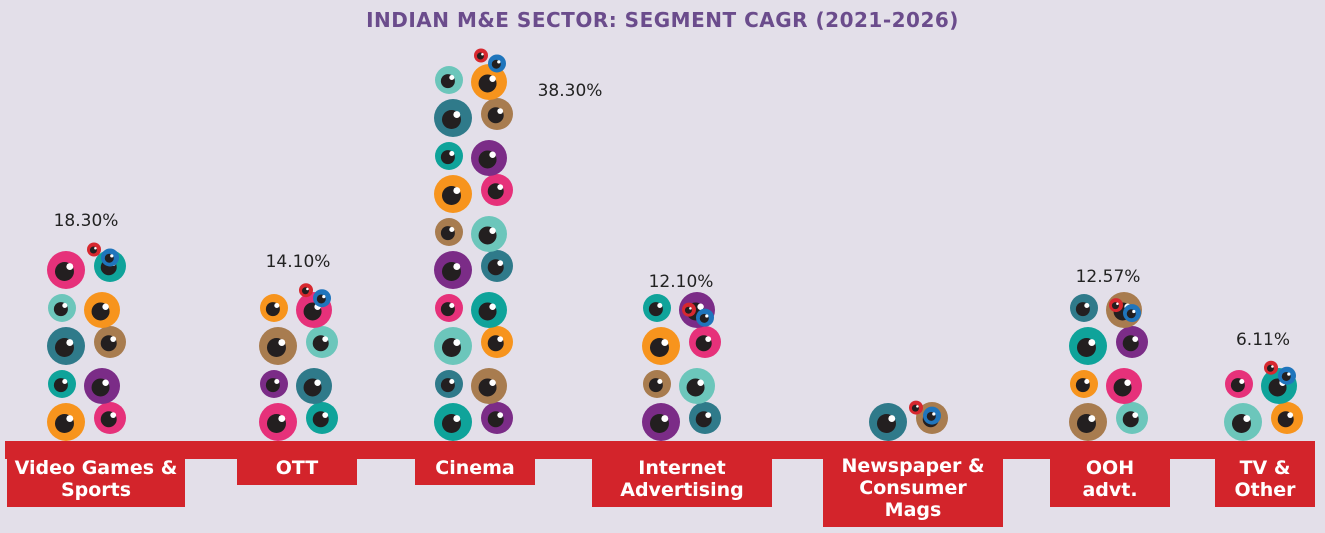  I want to click on category-label: OTT, so click(297, 463).